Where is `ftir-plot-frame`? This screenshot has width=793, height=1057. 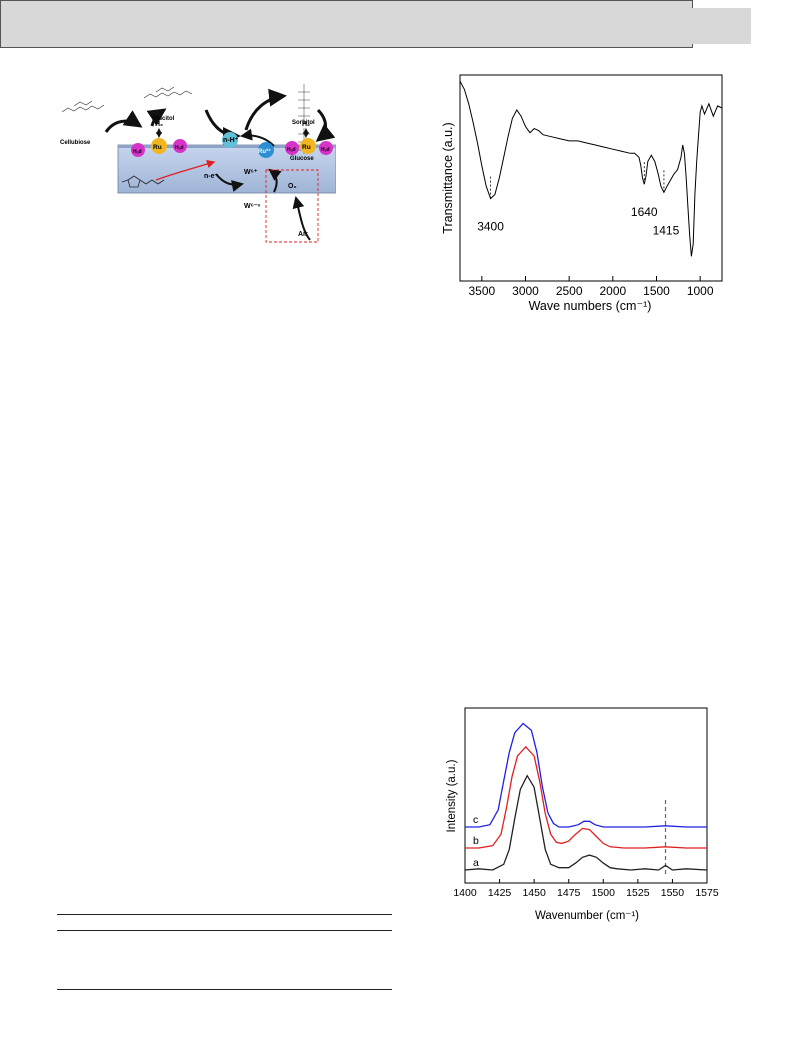
ftir-plot-frame is located at coordinates (591, 178).